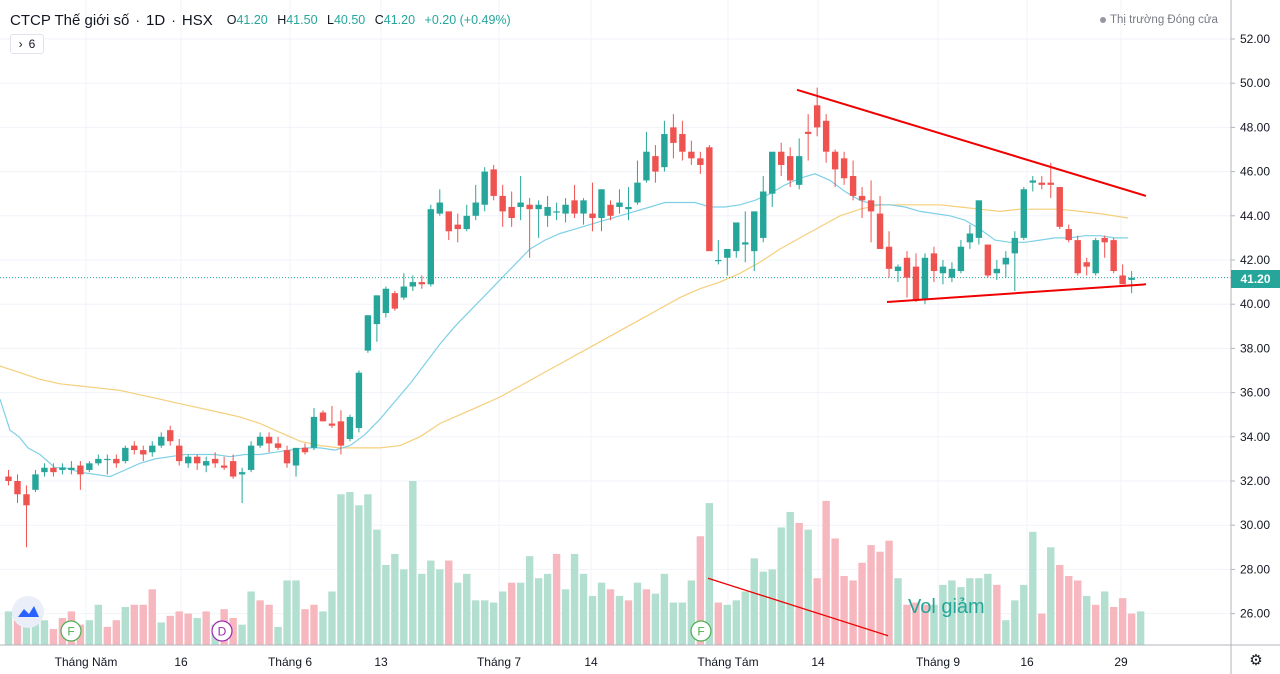  Describe the element at coordinates (28, 611) in the screenshot. I see `chart-logo-icon` at that location.